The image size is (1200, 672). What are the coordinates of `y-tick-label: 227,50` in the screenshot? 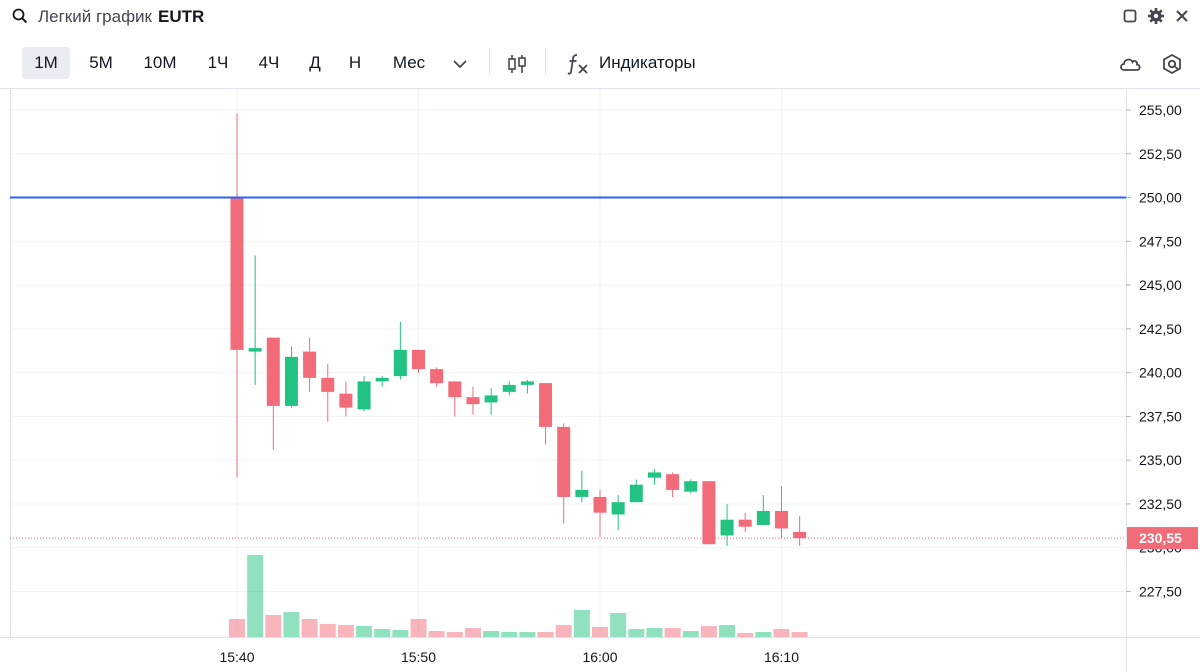 It's located at (1160, 591).